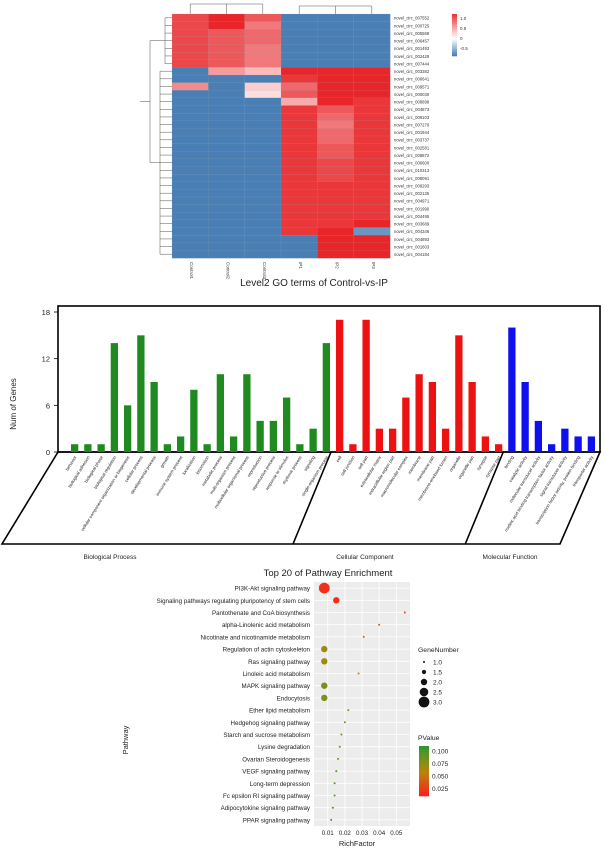 This screenshot has width=604, height=850. What do you see at coordinates (276, 674) in the screenshot?
I see `pathway-label: Linoleic acid metabolism` at bounding box center [276, 674].